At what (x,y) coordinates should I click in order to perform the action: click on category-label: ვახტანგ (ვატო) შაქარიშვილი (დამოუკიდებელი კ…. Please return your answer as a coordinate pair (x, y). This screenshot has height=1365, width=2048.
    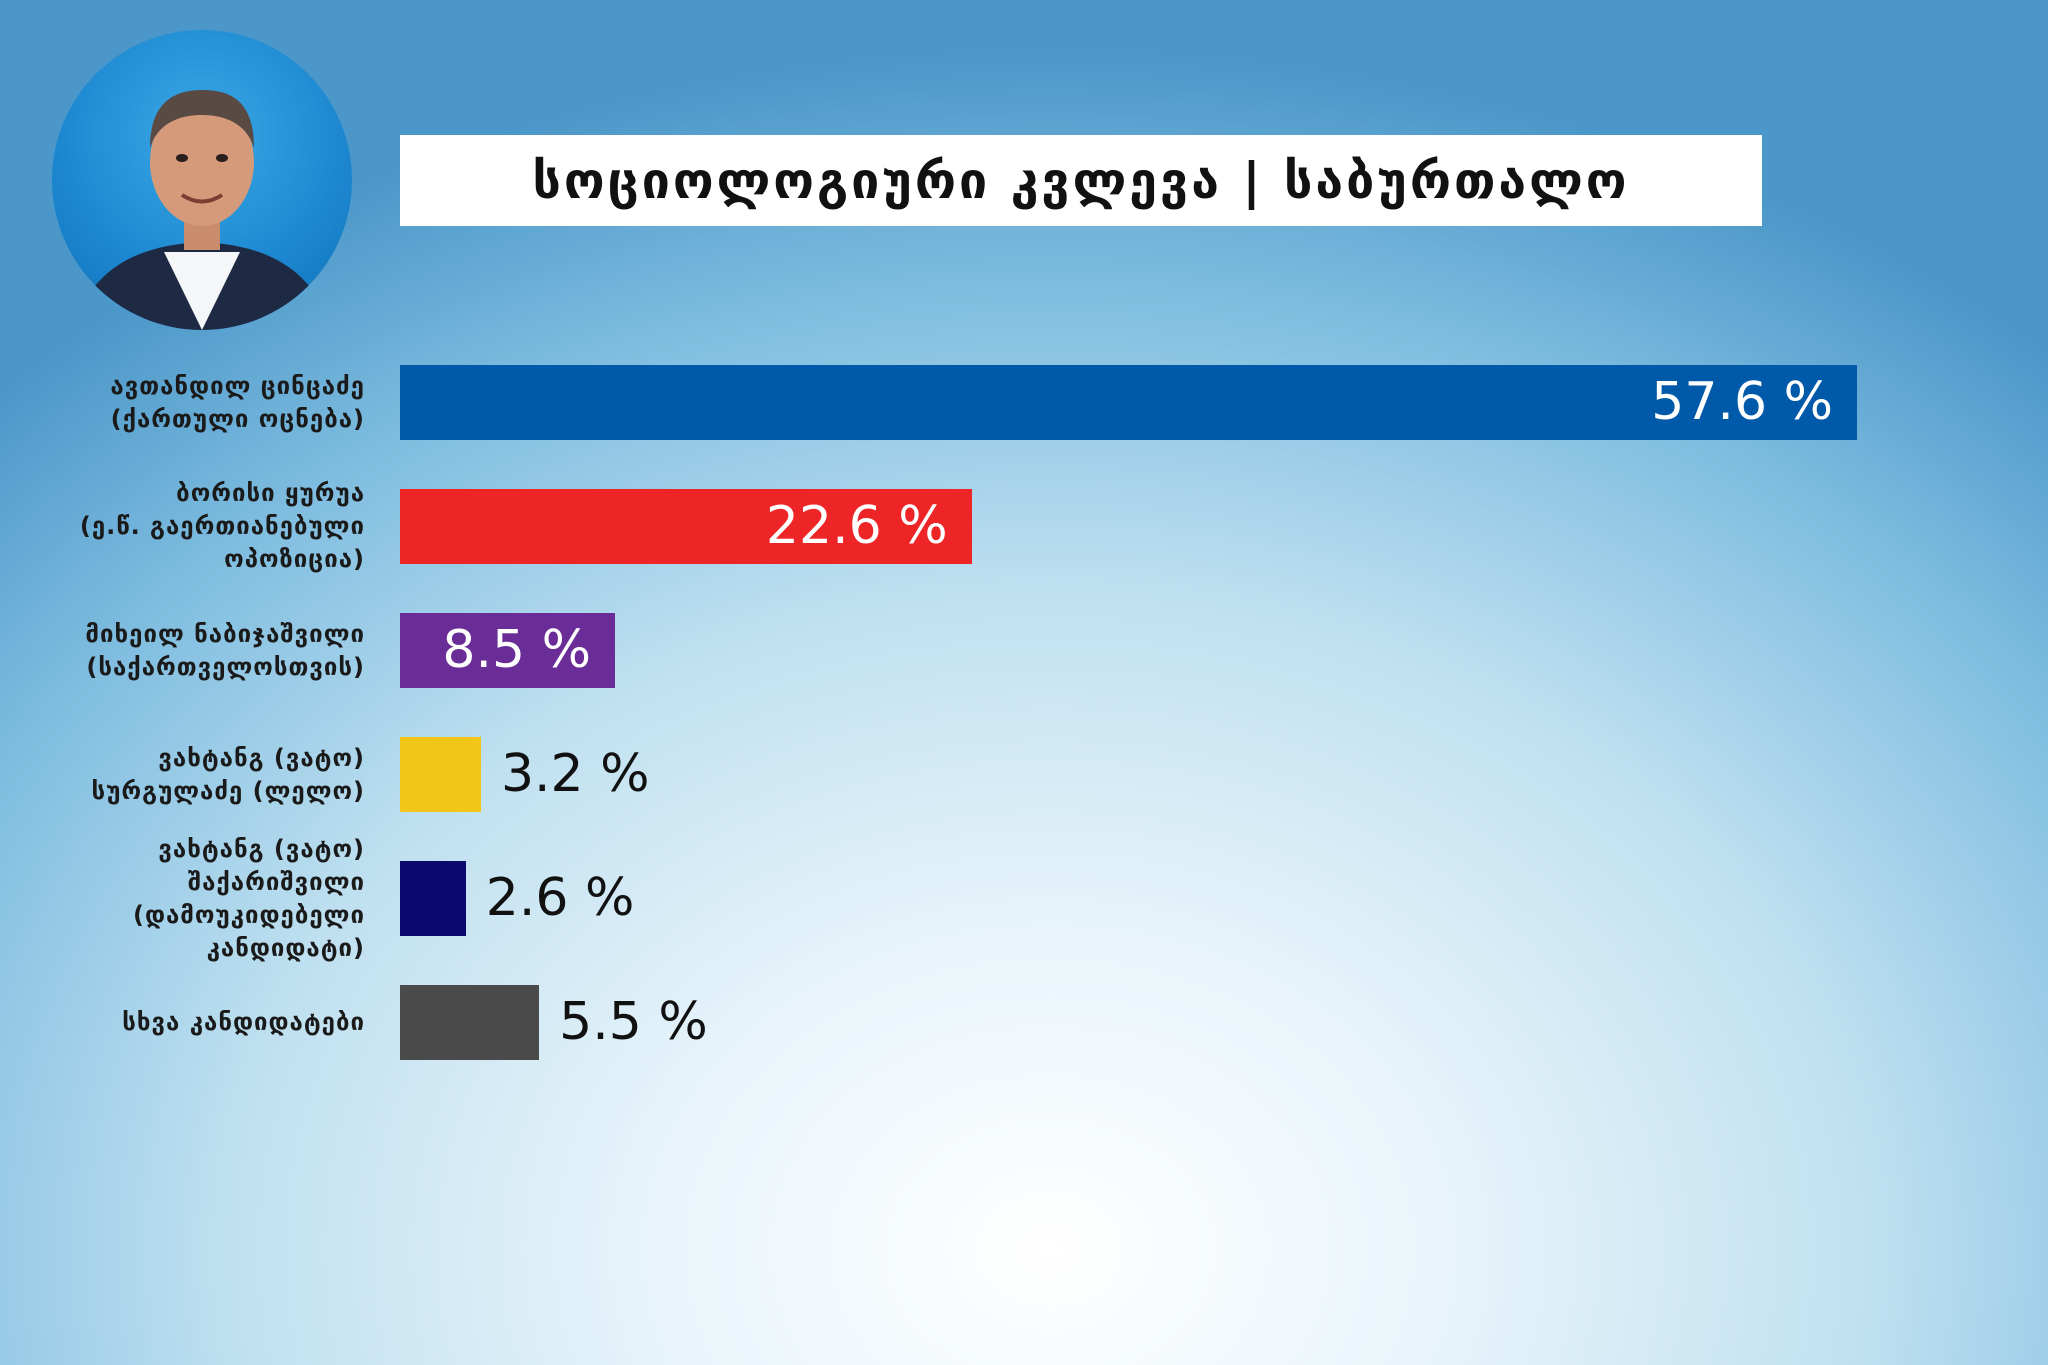
    Looking at the image, I should click on (185, 899).